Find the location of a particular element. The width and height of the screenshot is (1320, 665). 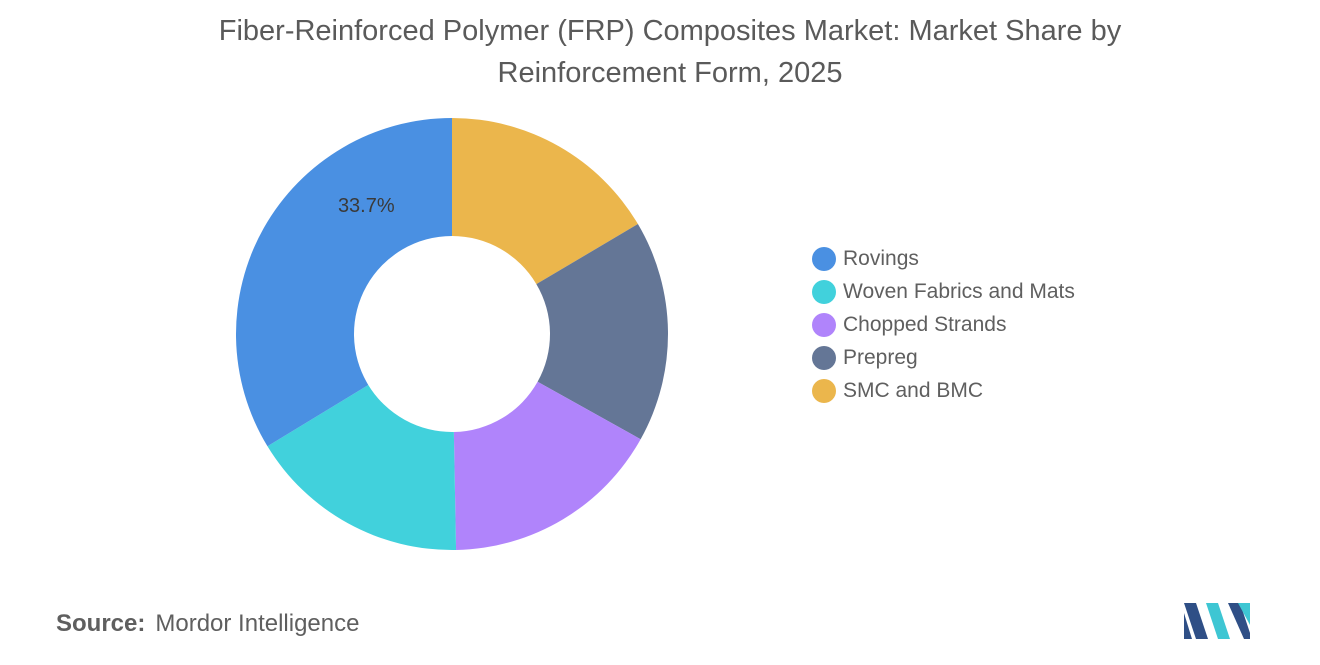

source-label: Source: is located at coordinates (101, 623).